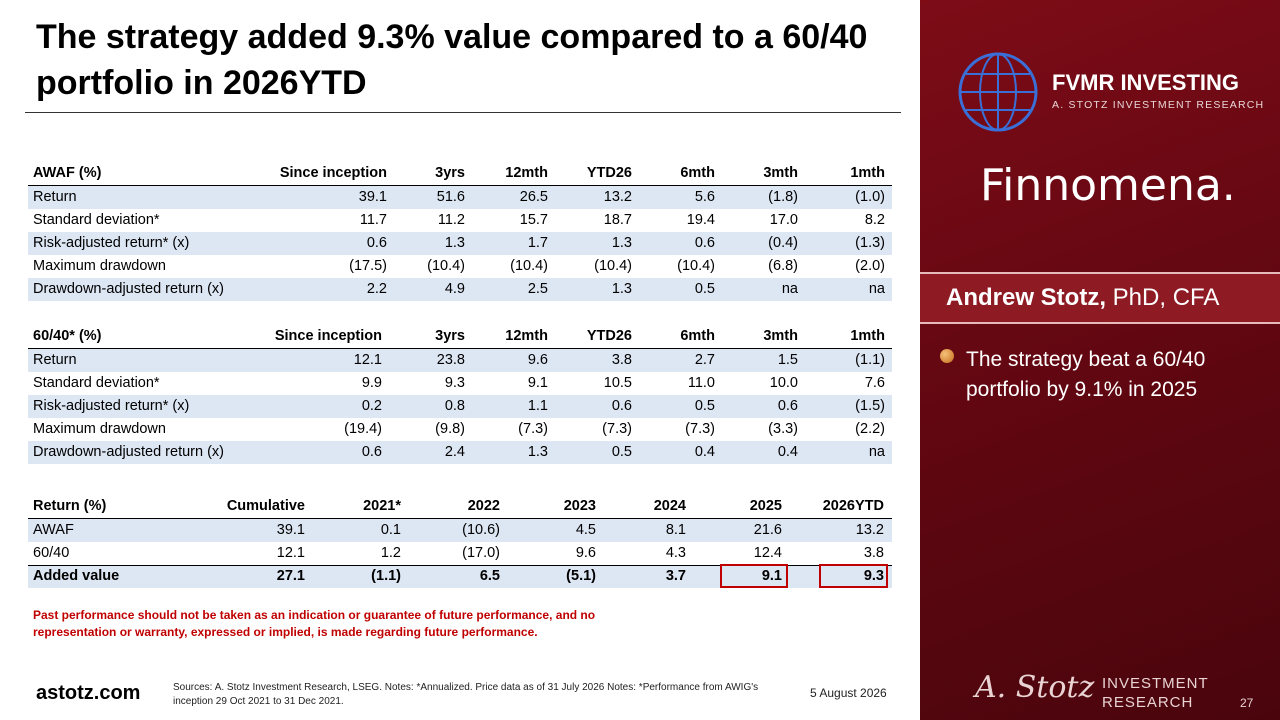 The width and height of the screenshot is (1280, 720). What do you see at coordinates (783, 197) in the screenshot?
I see `cell-value: (1.8)` at bounding box center [783, 197].